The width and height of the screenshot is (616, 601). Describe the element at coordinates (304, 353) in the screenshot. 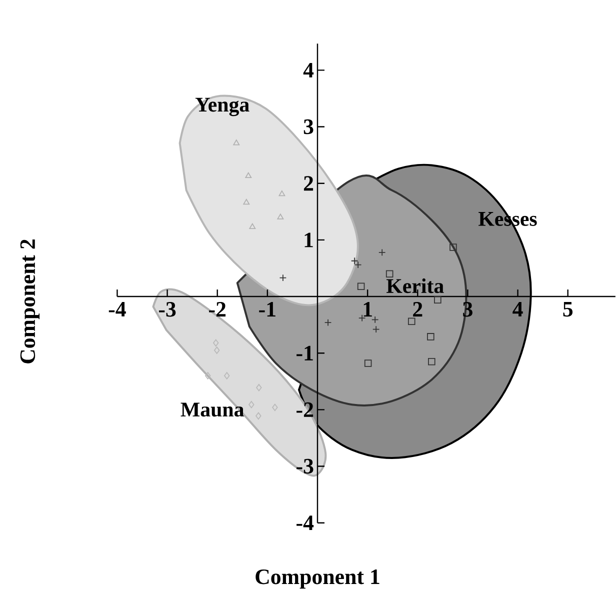

I see `y-tick-label: -1` at that location.